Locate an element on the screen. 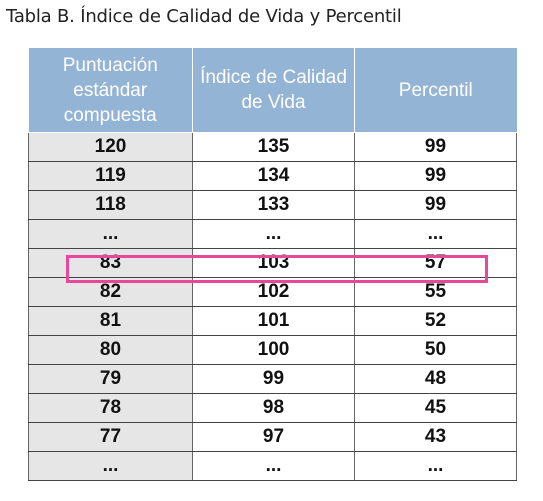 The width and height of the screenshot is (543, 501). cell-score: 118 is located at coordinates (110, 205).